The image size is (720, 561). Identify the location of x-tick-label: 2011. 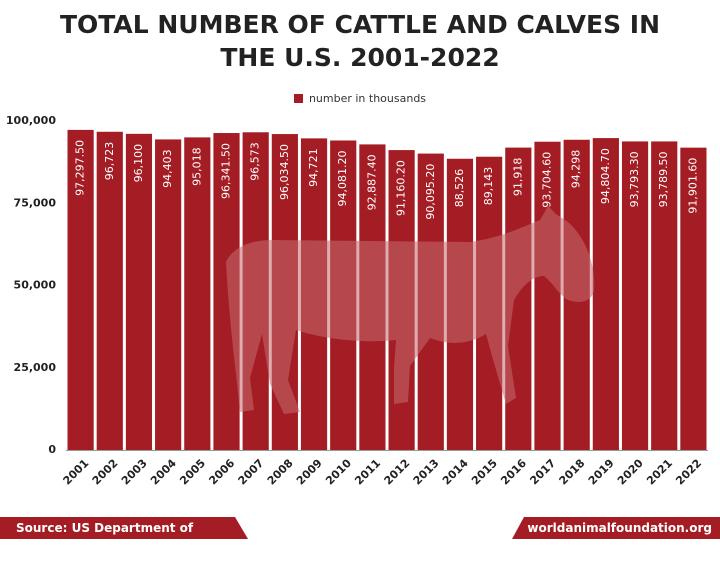
(367, 472).